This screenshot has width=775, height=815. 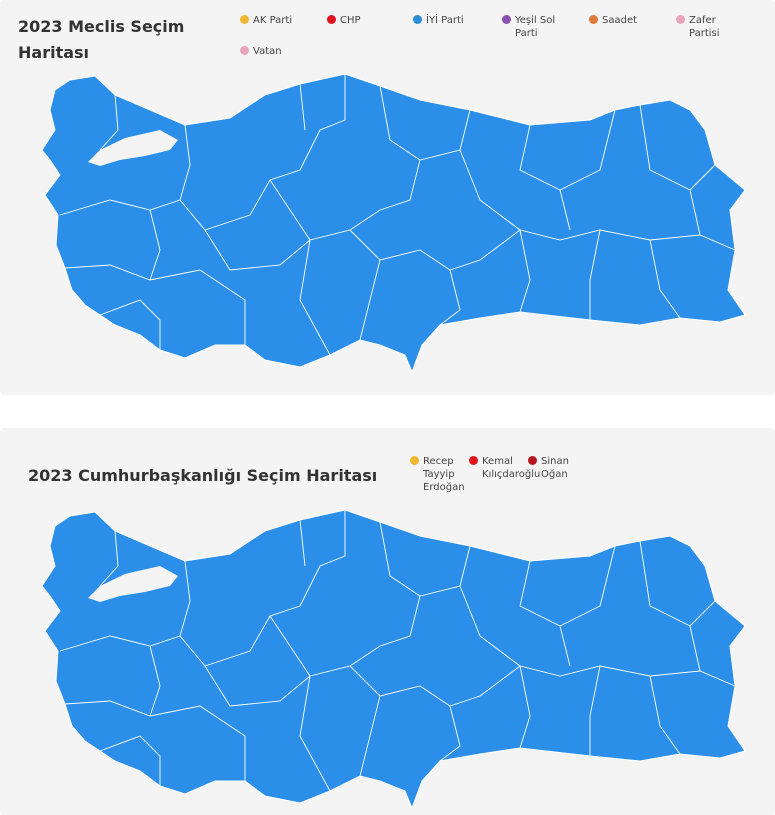 I want to click on legend-chp: CHP, so click(x=344, y=20).